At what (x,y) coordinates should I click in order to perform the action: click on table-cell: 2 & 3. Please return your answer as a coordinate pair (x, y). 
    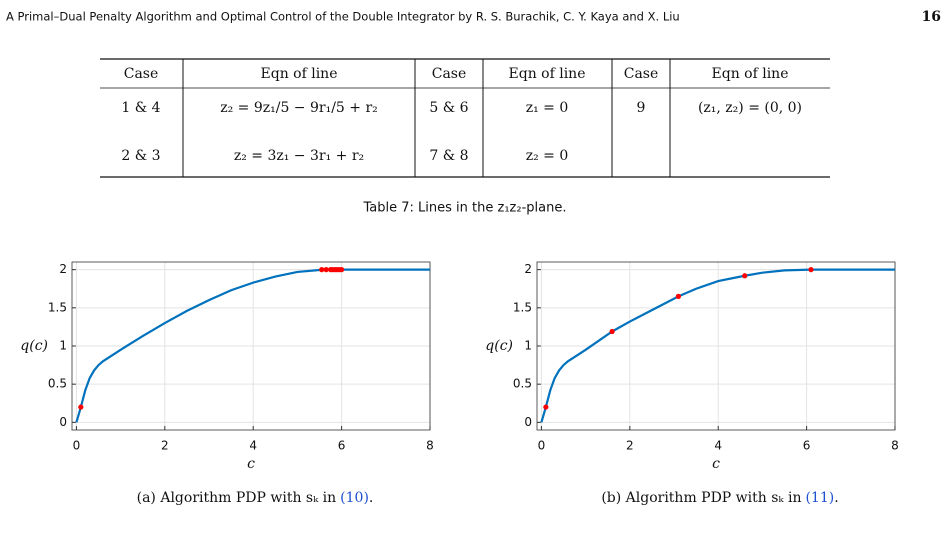
    Looking at the image, I should click on (140, 156).